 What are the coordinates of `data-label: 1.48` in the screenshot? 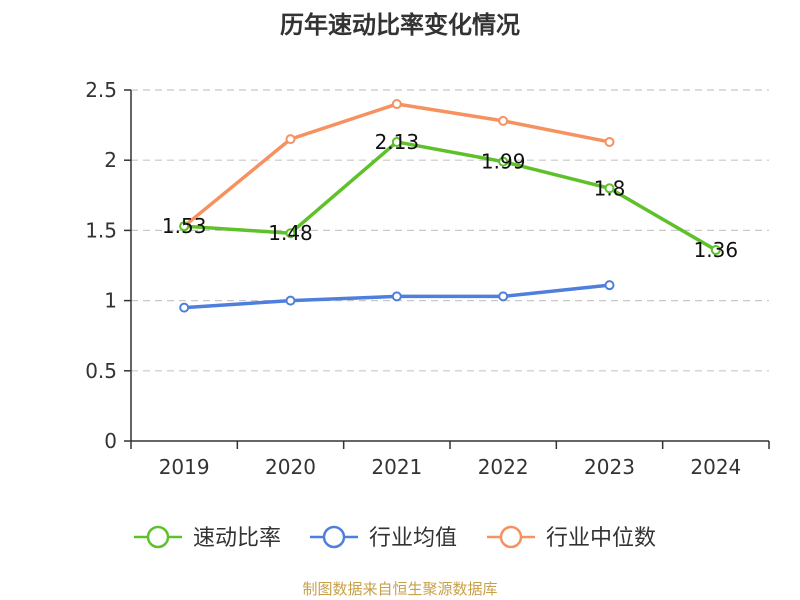 It's located at (290, 233).